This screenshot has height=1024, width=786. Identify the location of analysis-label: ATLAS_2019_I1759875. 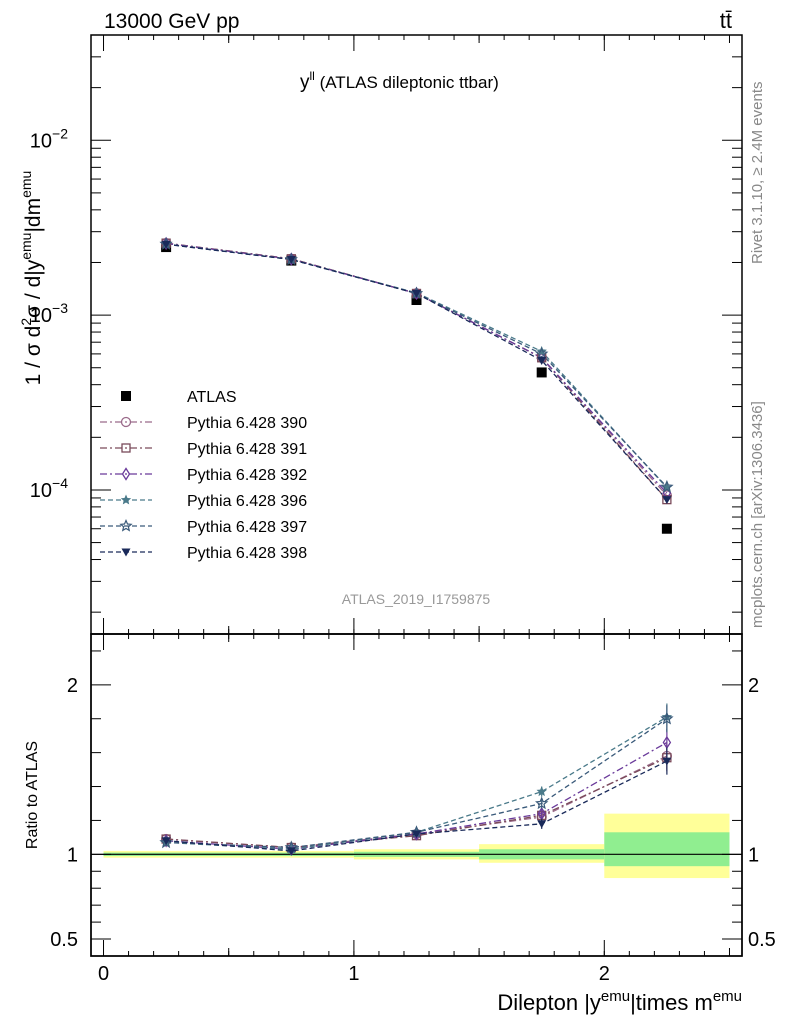
(416, 599).